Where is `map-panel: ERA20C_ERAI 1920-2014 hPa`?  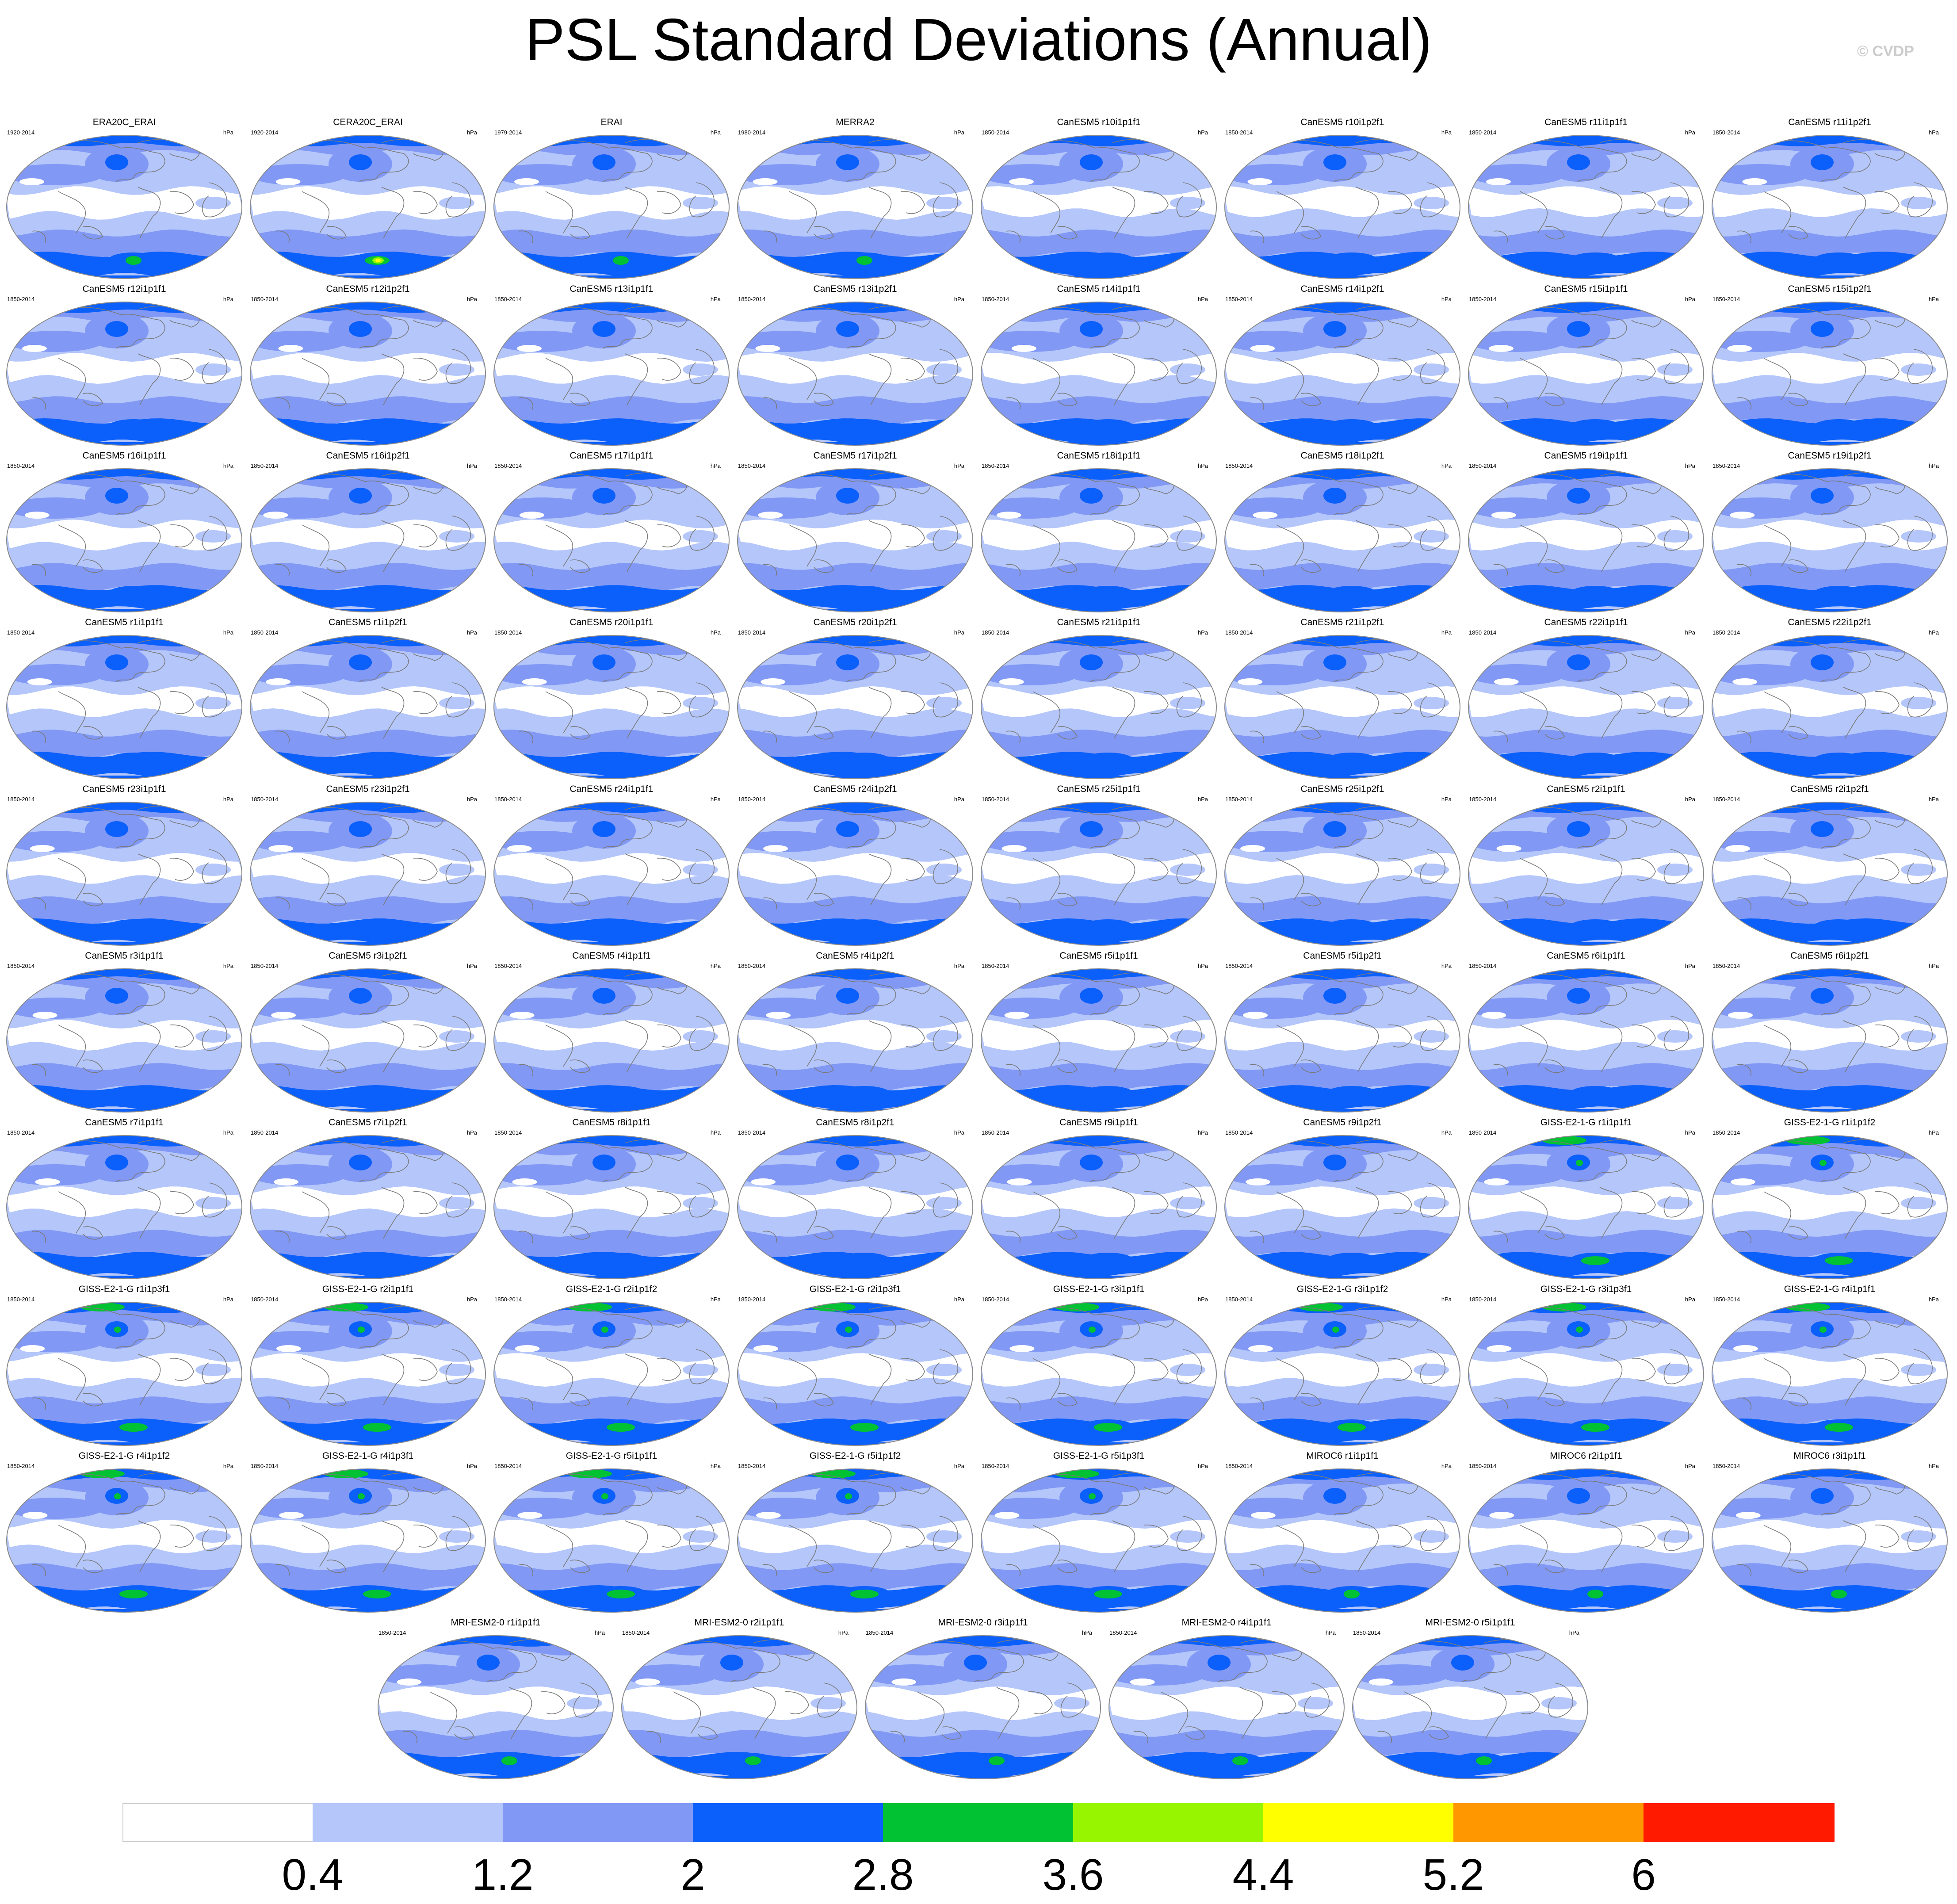 map-panel: ERA20C_ERAI 1920-2014 hPa is located at coordinates (124, 200).